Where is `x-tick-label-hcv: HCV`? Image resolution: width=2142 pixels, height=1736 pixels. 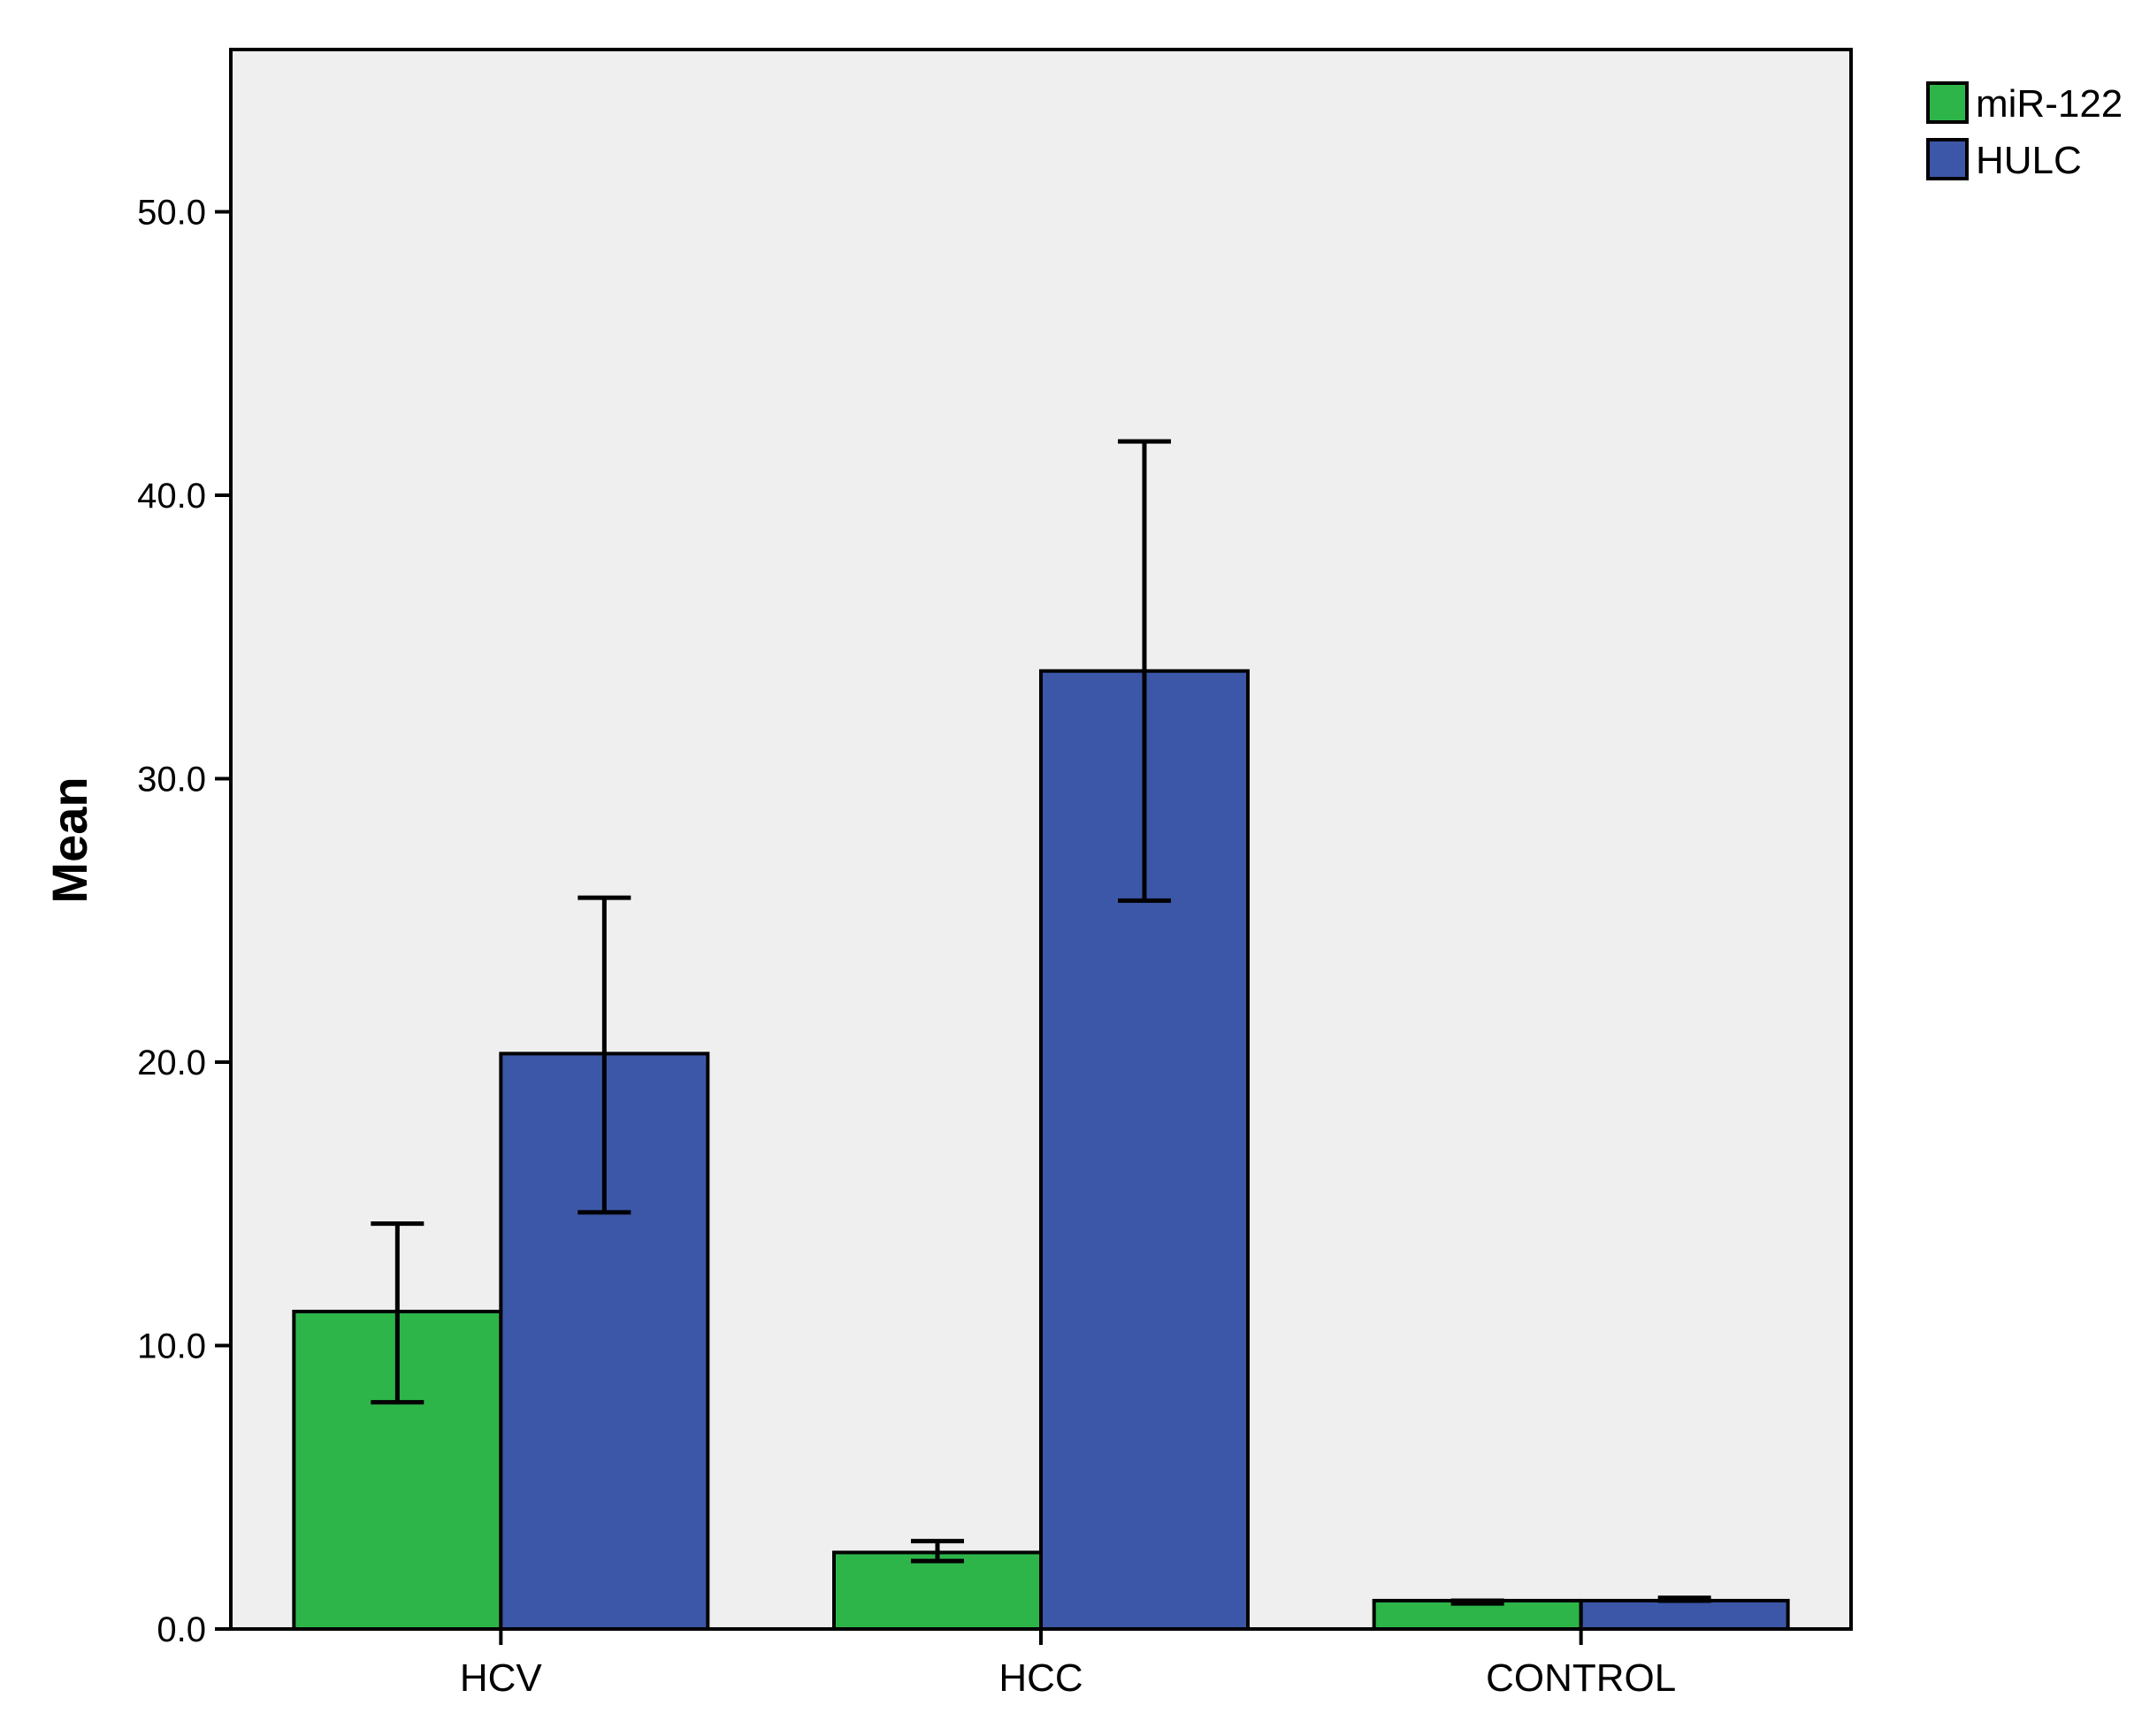 x-tick-label-hcv: HCV is located at coordinates (501, 1678).